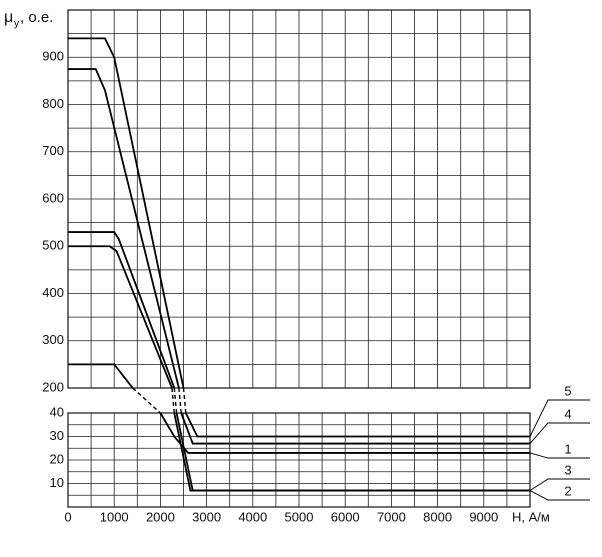 The image size is (602, 557). Describe the element at coordinates (567, 490) in the screenshot. I see `curve-label: 2` at that location.